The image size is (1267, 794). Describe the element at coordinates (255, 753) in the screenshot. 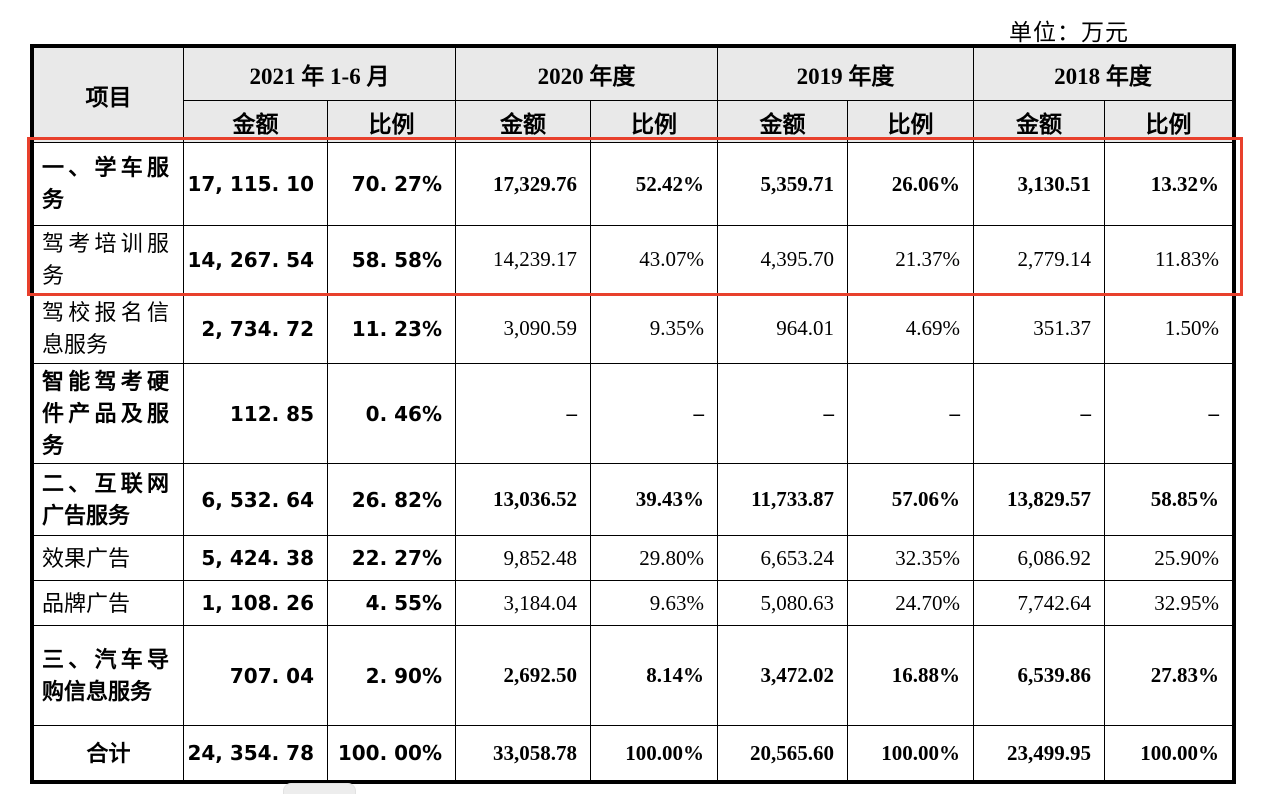

I see `amount-cell: 24, 354. 78` at that location.